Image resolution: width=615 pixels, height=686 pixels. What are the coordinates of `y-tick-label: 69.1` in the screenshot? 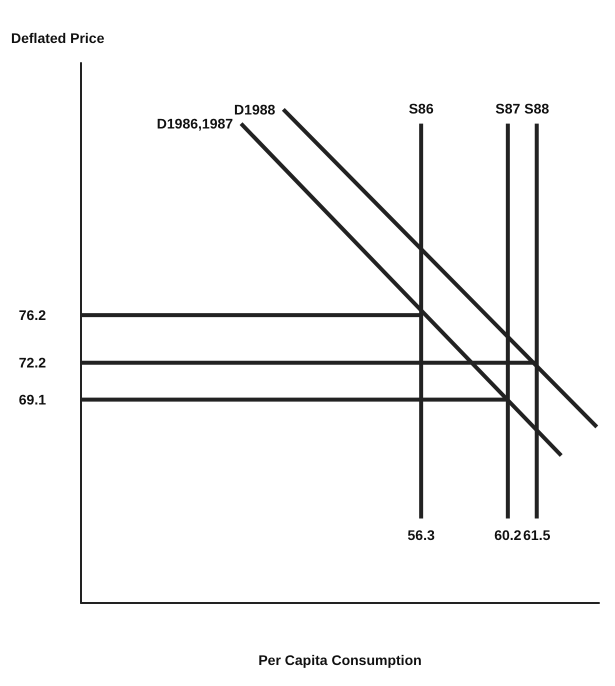 It's located at (32, 400).